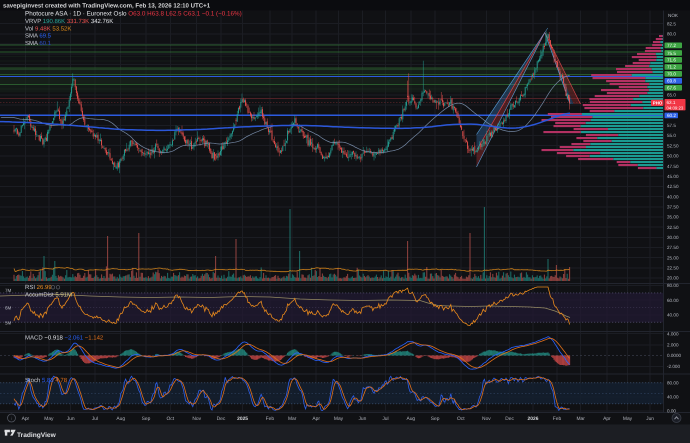  Describe the element at coordinates (658, 102) in the screenshot. I see `svg-text: PHO` at that location.